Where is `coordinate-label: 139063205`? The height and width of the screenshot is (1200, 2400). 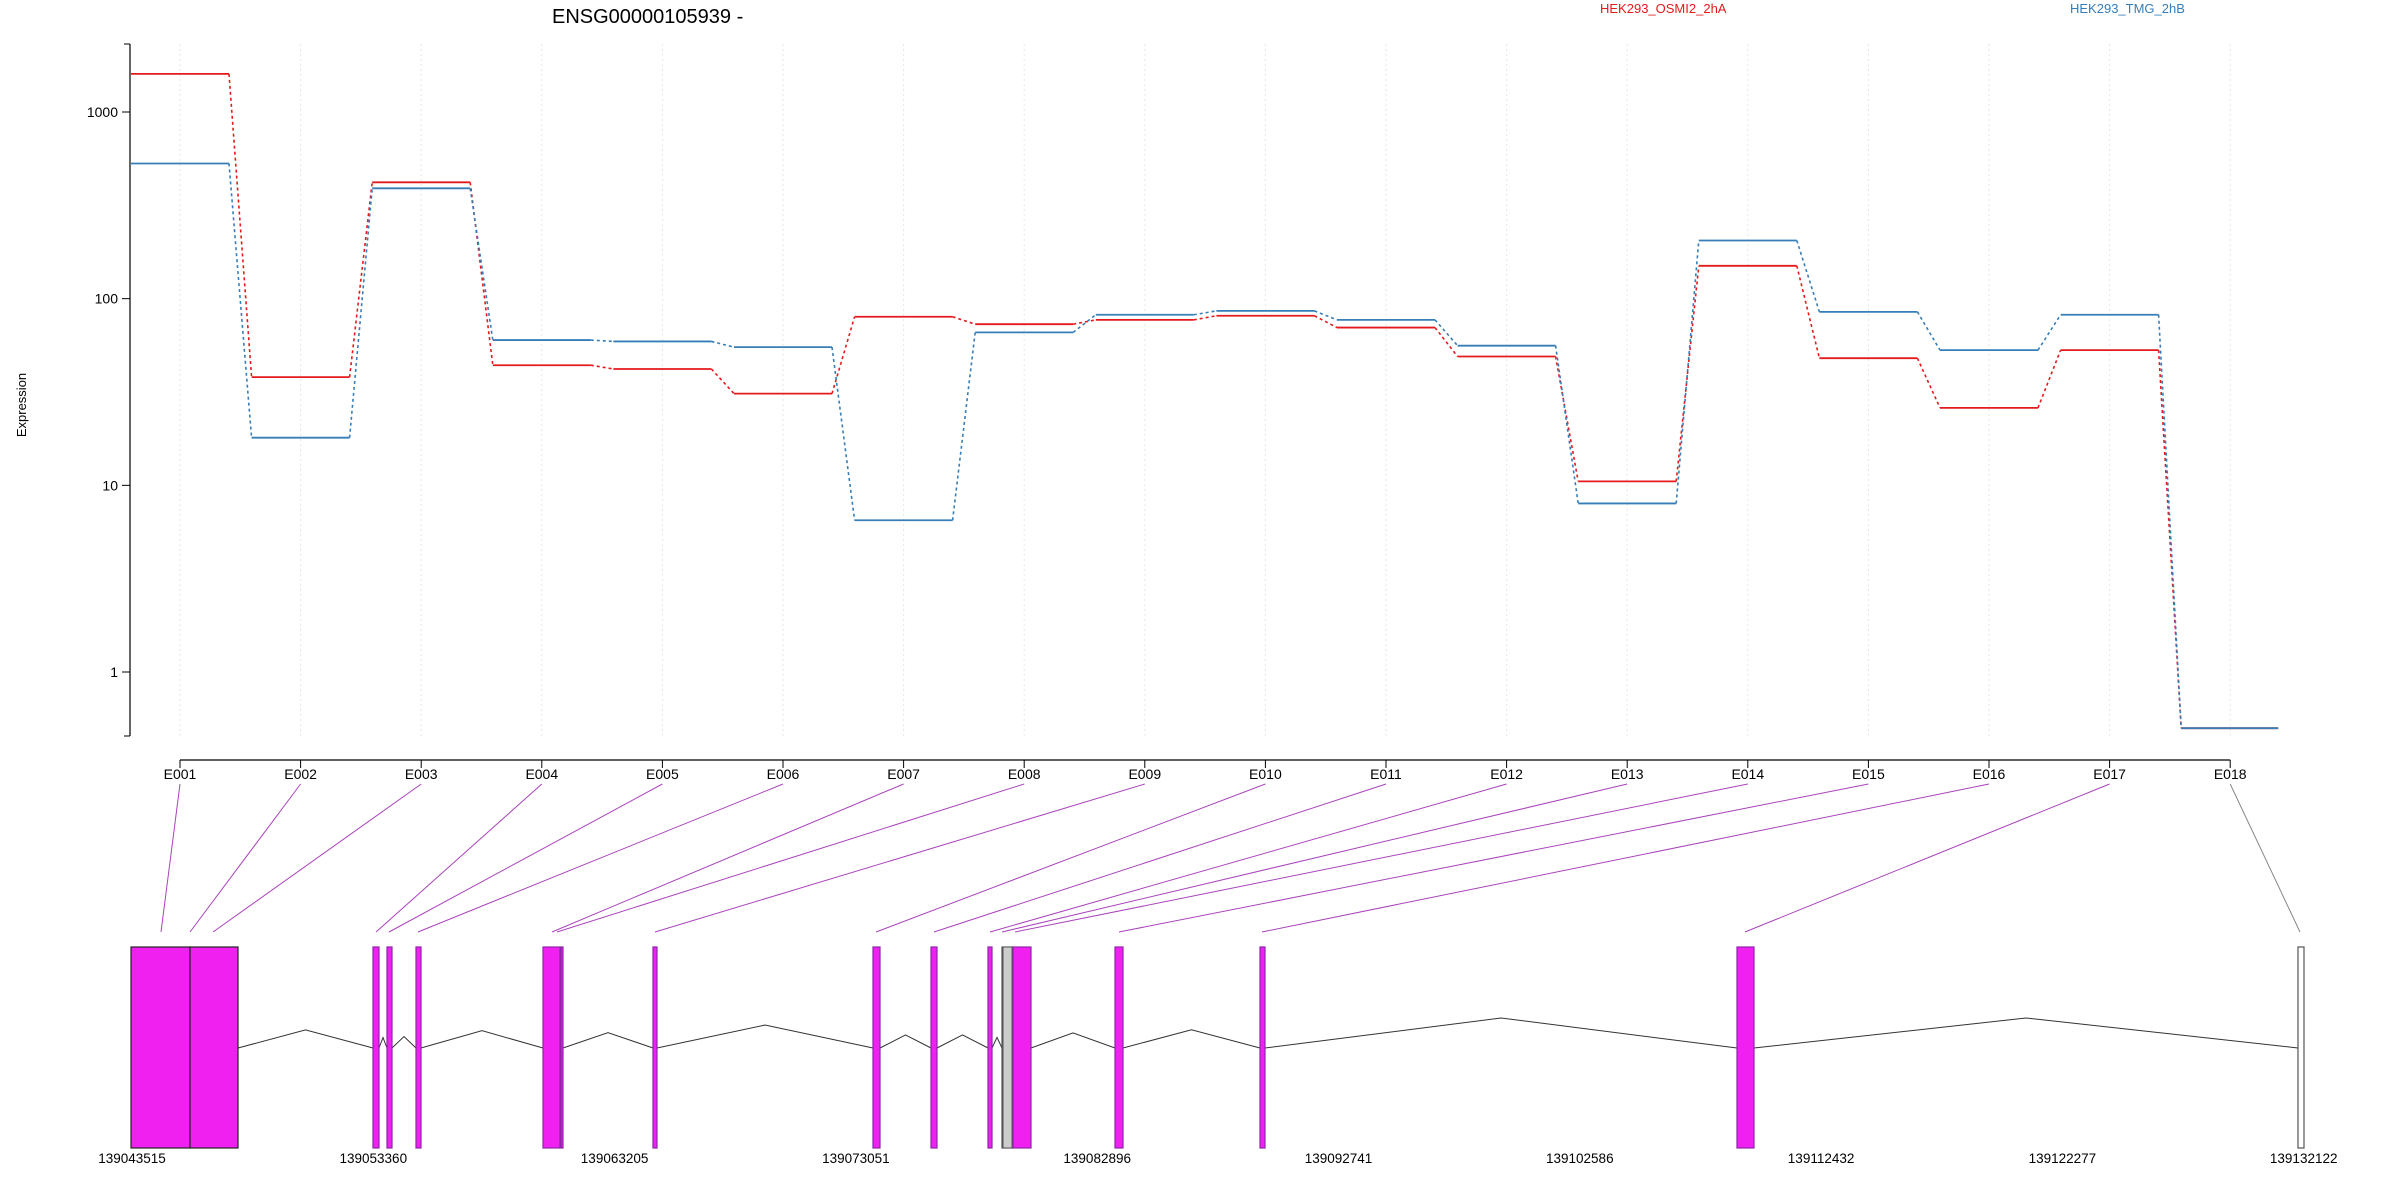 coordinate-label: 139063205 is located at coordinates (615, 1158).